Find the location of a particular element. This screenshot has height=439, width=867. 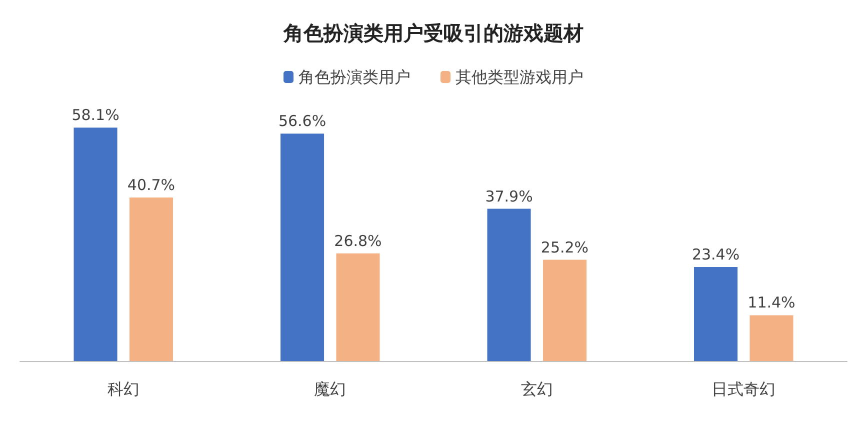

data-label: 56.6% is located at coordinates (302, 121).